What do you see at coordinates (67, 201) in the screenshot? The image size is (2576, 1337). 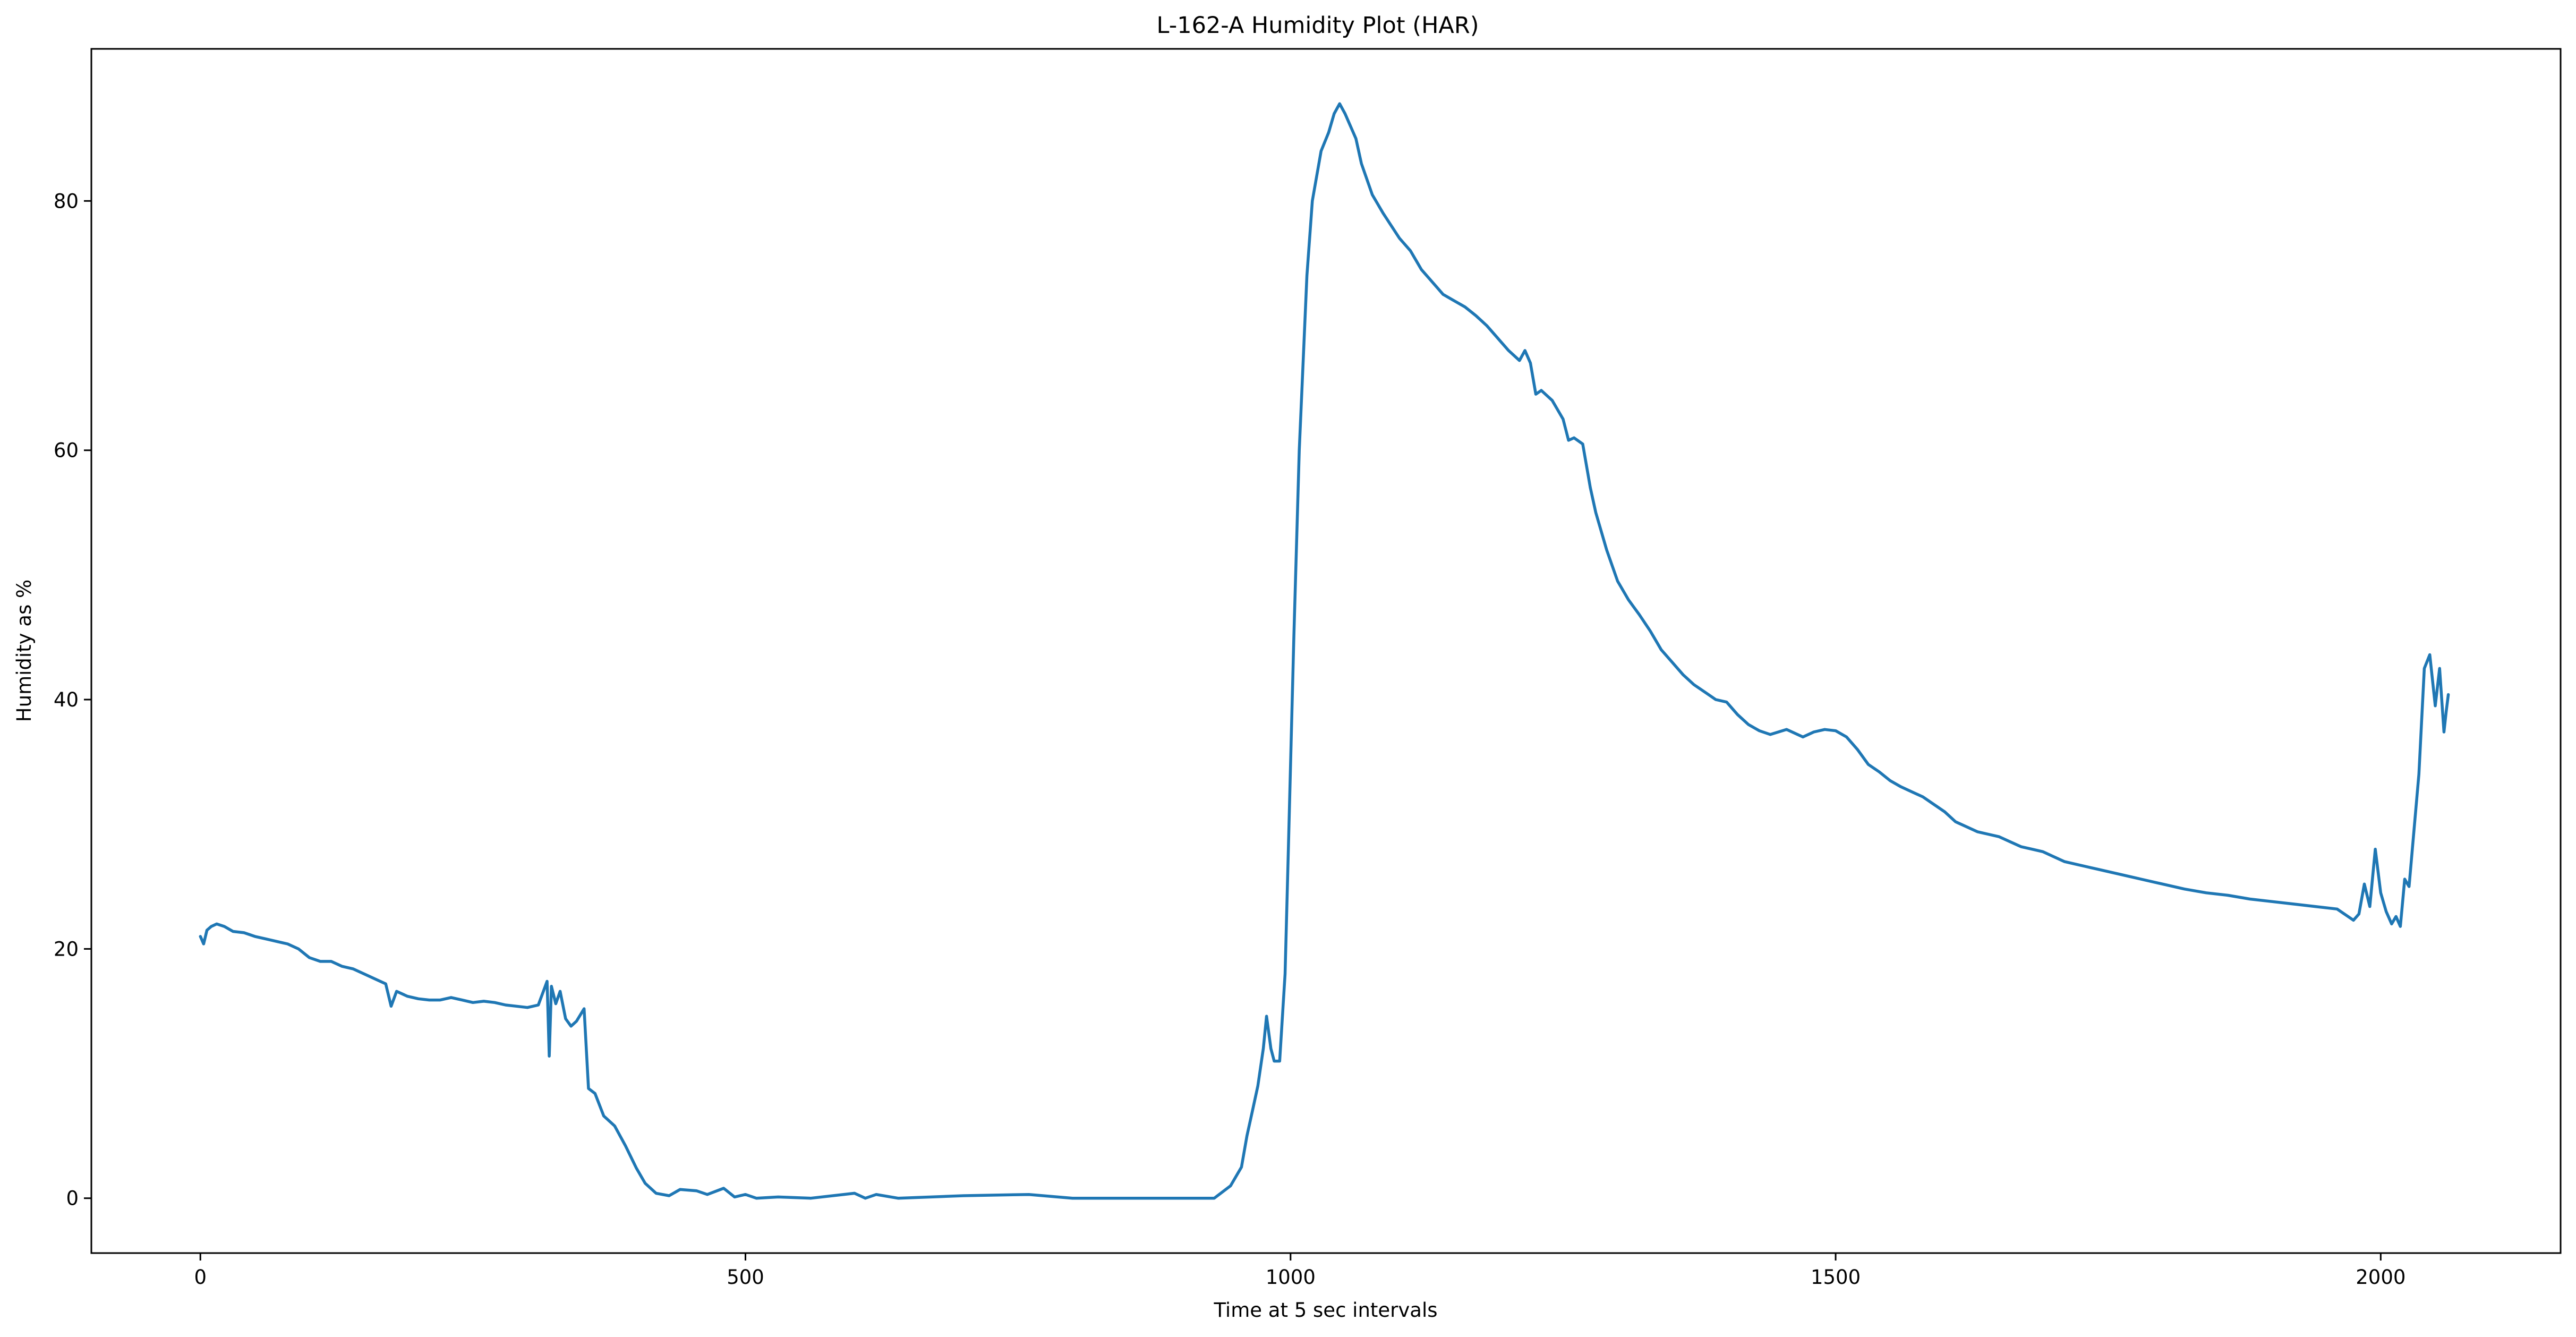 I see `y-tick-label: 80` at bounding box center [67, 201].